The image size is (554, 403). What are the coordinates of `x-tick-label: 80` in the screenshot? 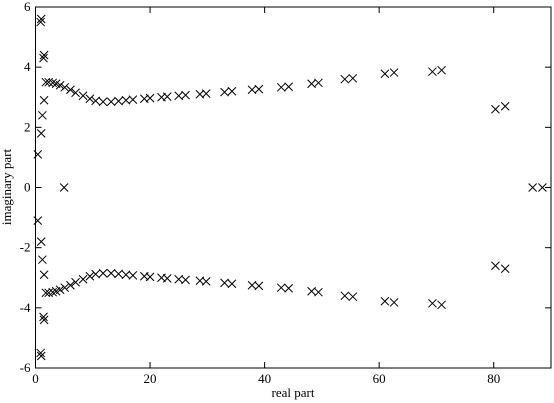 It's located at (493, 378).